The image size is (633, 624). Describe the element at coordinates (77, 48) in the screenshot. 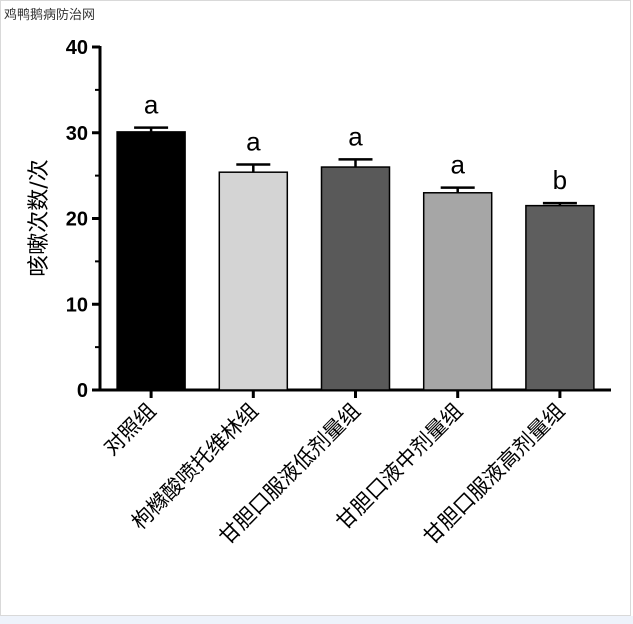

I see `y-tick-label: 40` at that location.